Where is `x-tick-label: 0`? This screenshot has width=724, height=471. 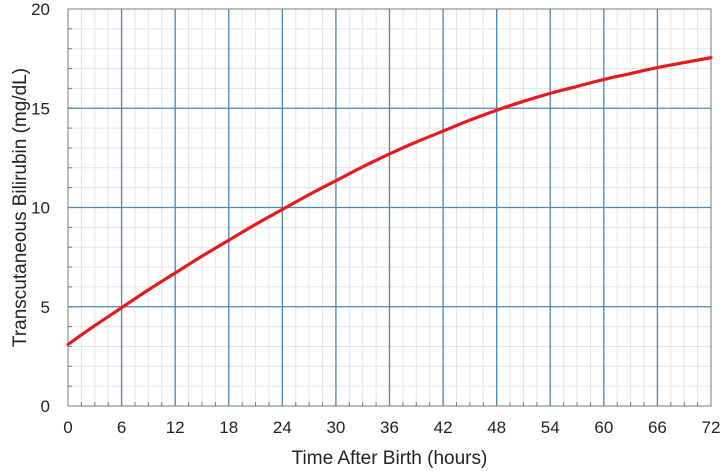
x-tick-label: 0 is located at coordinates (67, 427).